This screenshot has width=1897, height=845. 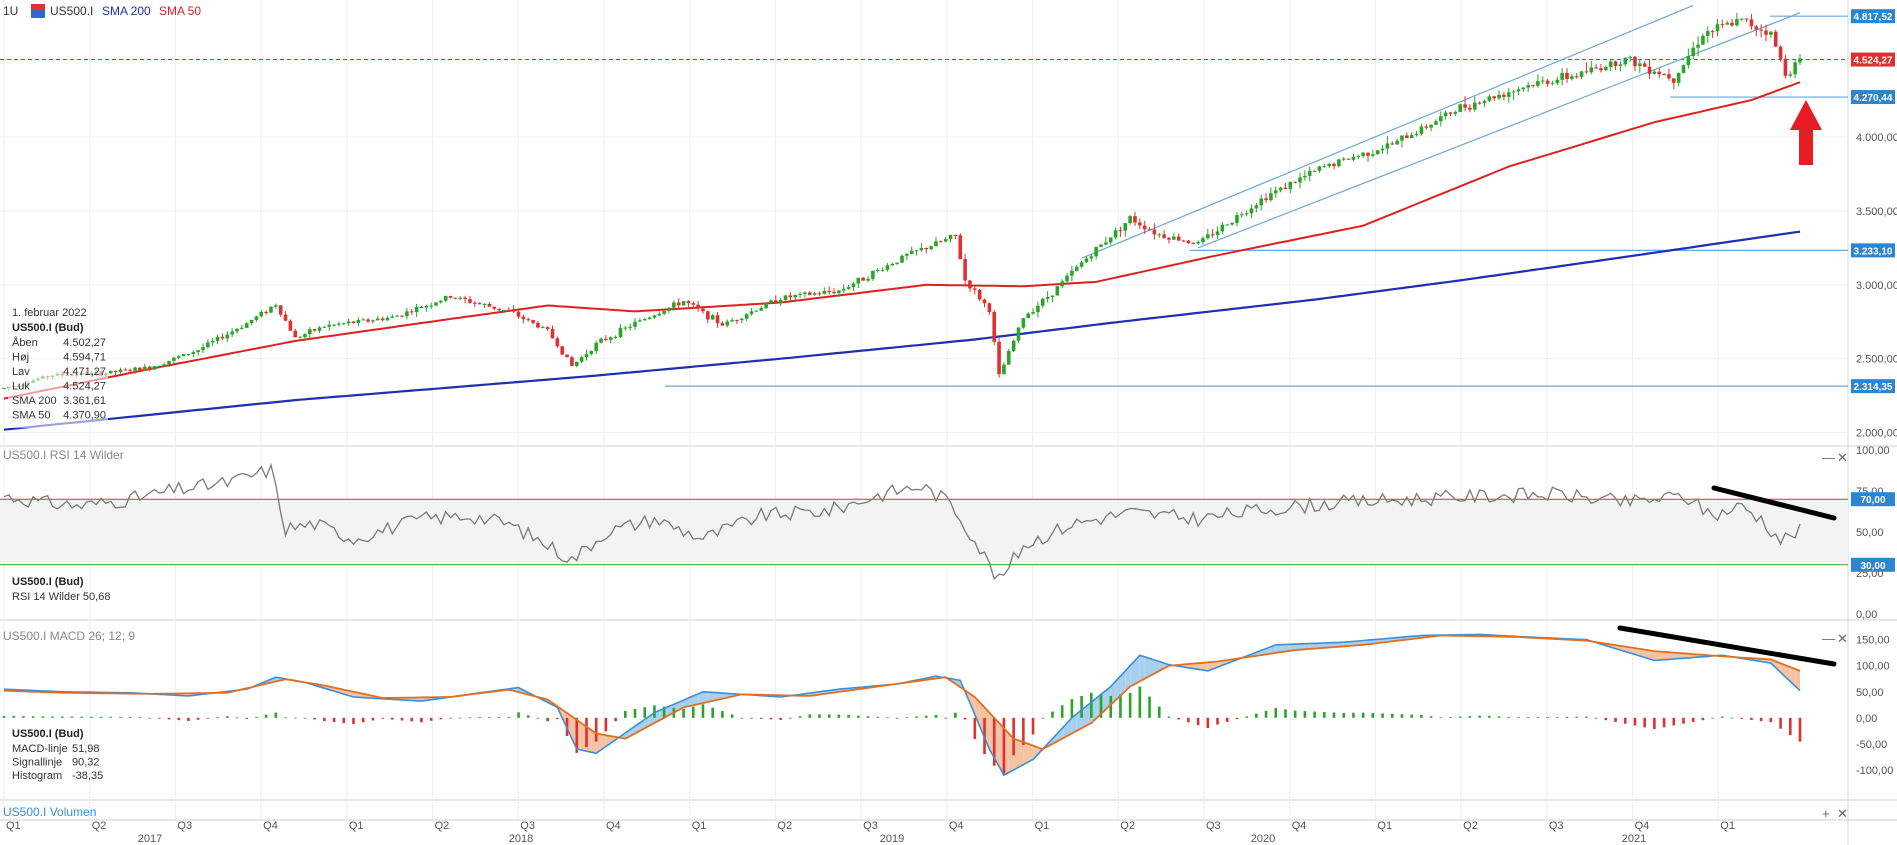 What do you see at coordinates (49, 812) in the screenshot?
I see `volume-title: US500.I Volumen` at bounding box center [49, 812].